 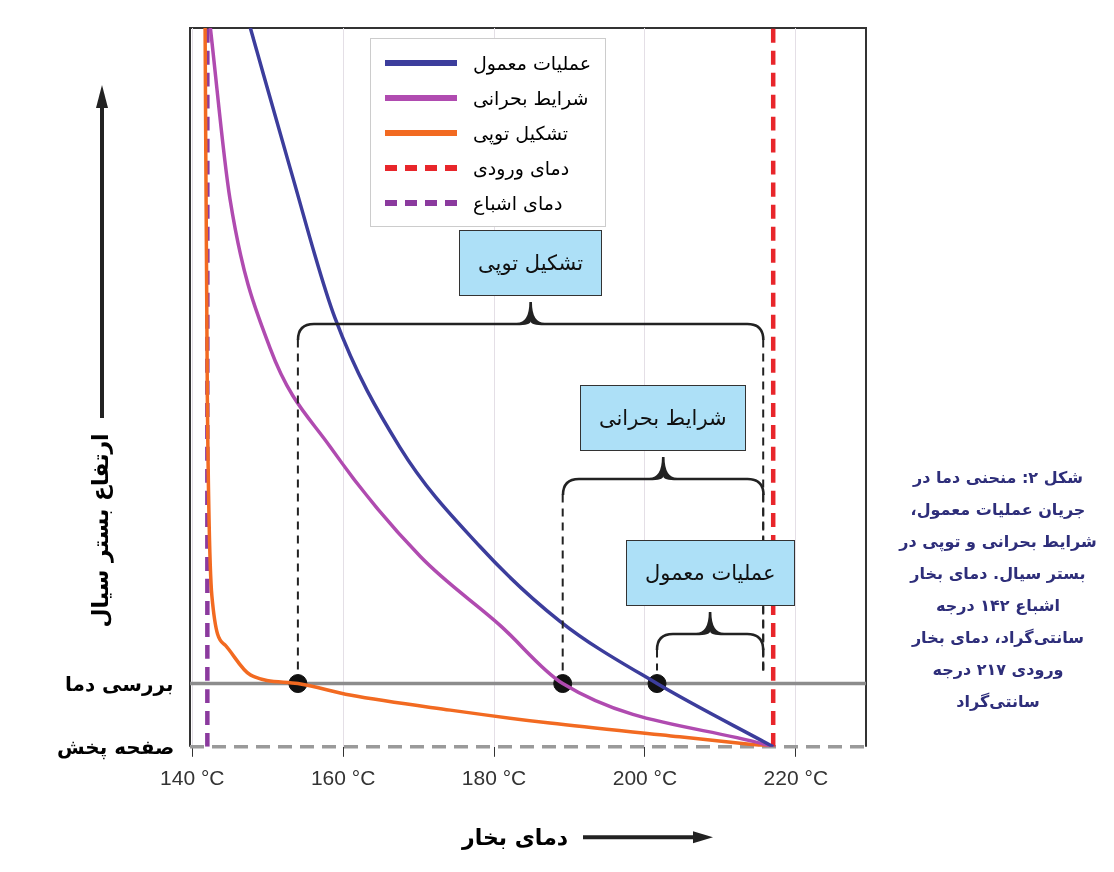 I want to click on legend-label: شرایط بحرانی, so click(x=531, y=97).